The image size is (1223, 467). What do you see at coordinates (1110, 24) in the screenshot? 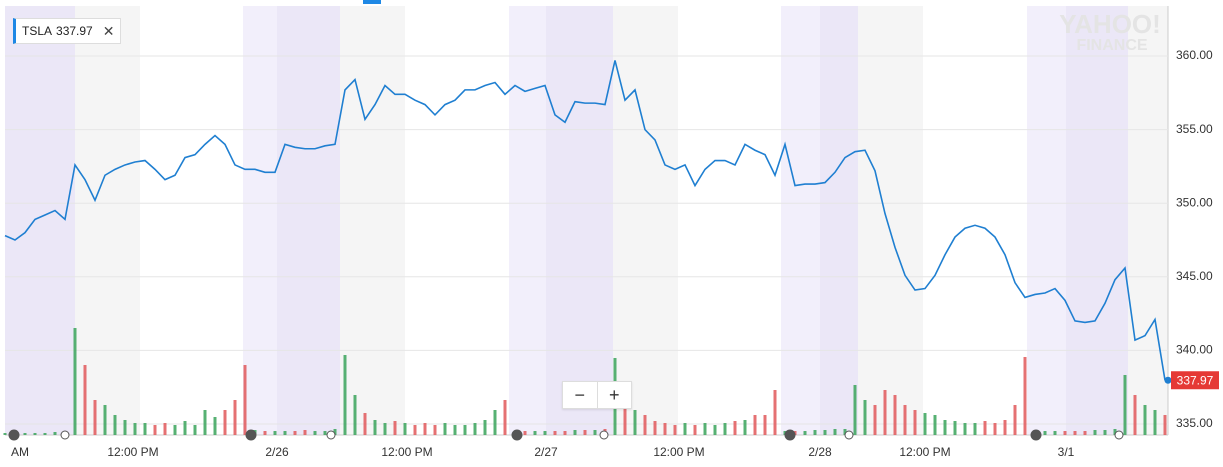
I see `watermark: YAHOO!` at bounding box center [1110, 24].